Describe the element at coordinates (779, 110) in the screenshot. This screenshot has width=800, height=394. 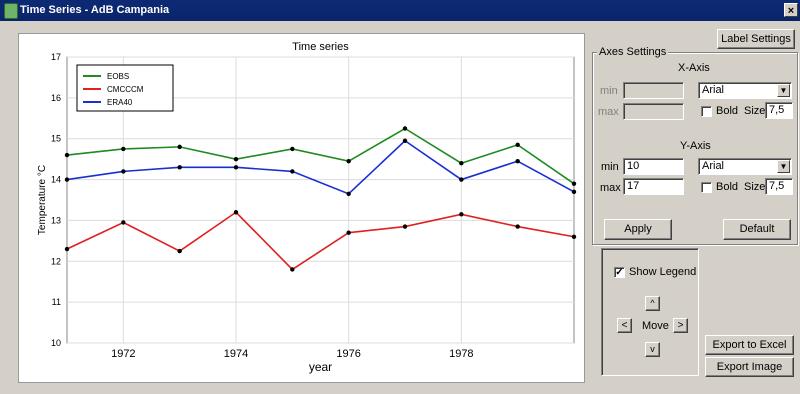
I see `x-size-input: 7,5` at that location.